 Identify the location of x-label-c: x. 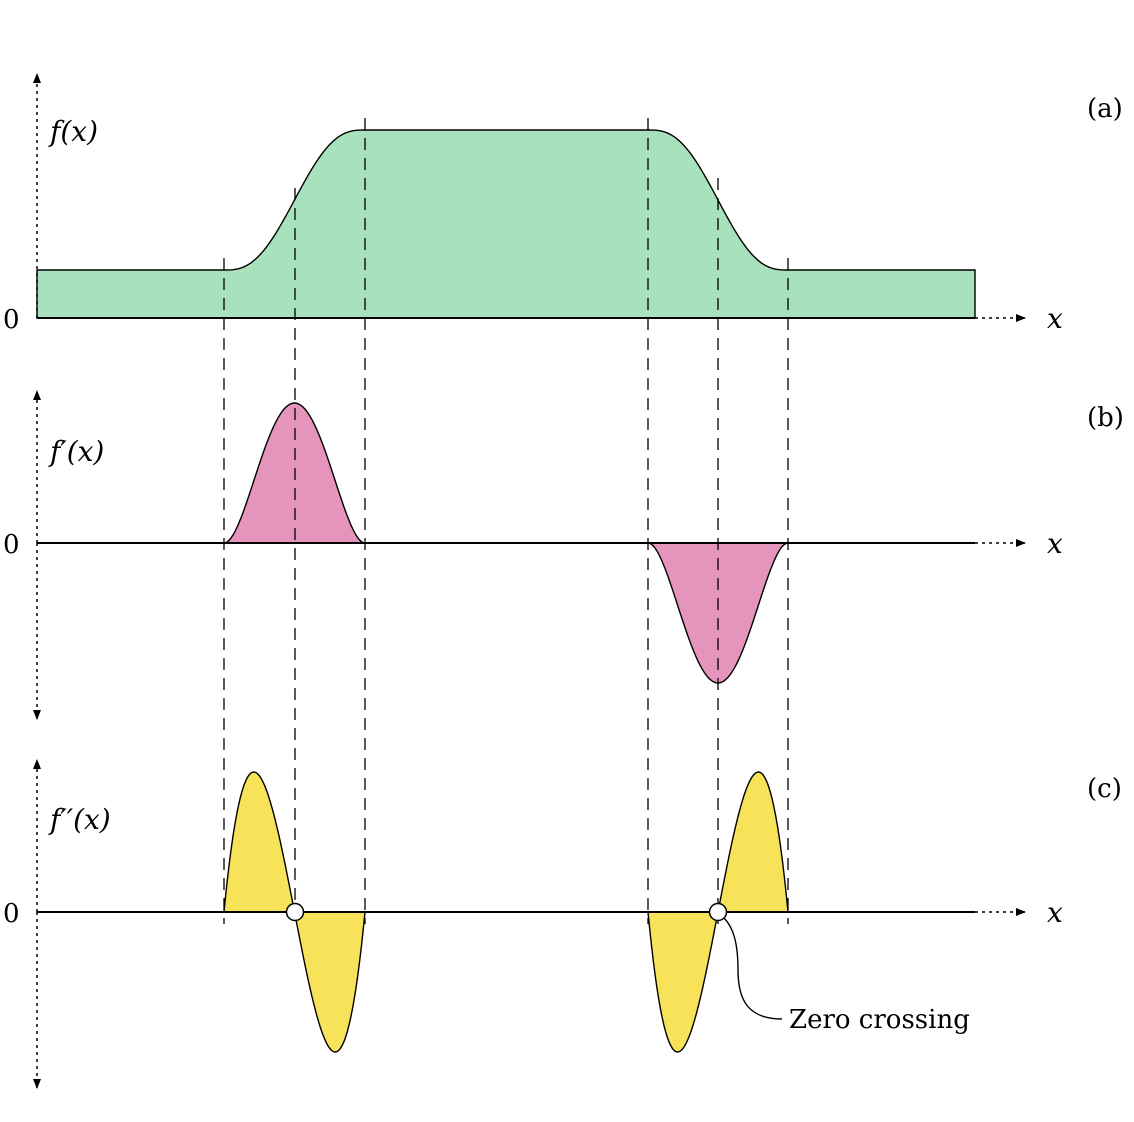
(1055, 912).